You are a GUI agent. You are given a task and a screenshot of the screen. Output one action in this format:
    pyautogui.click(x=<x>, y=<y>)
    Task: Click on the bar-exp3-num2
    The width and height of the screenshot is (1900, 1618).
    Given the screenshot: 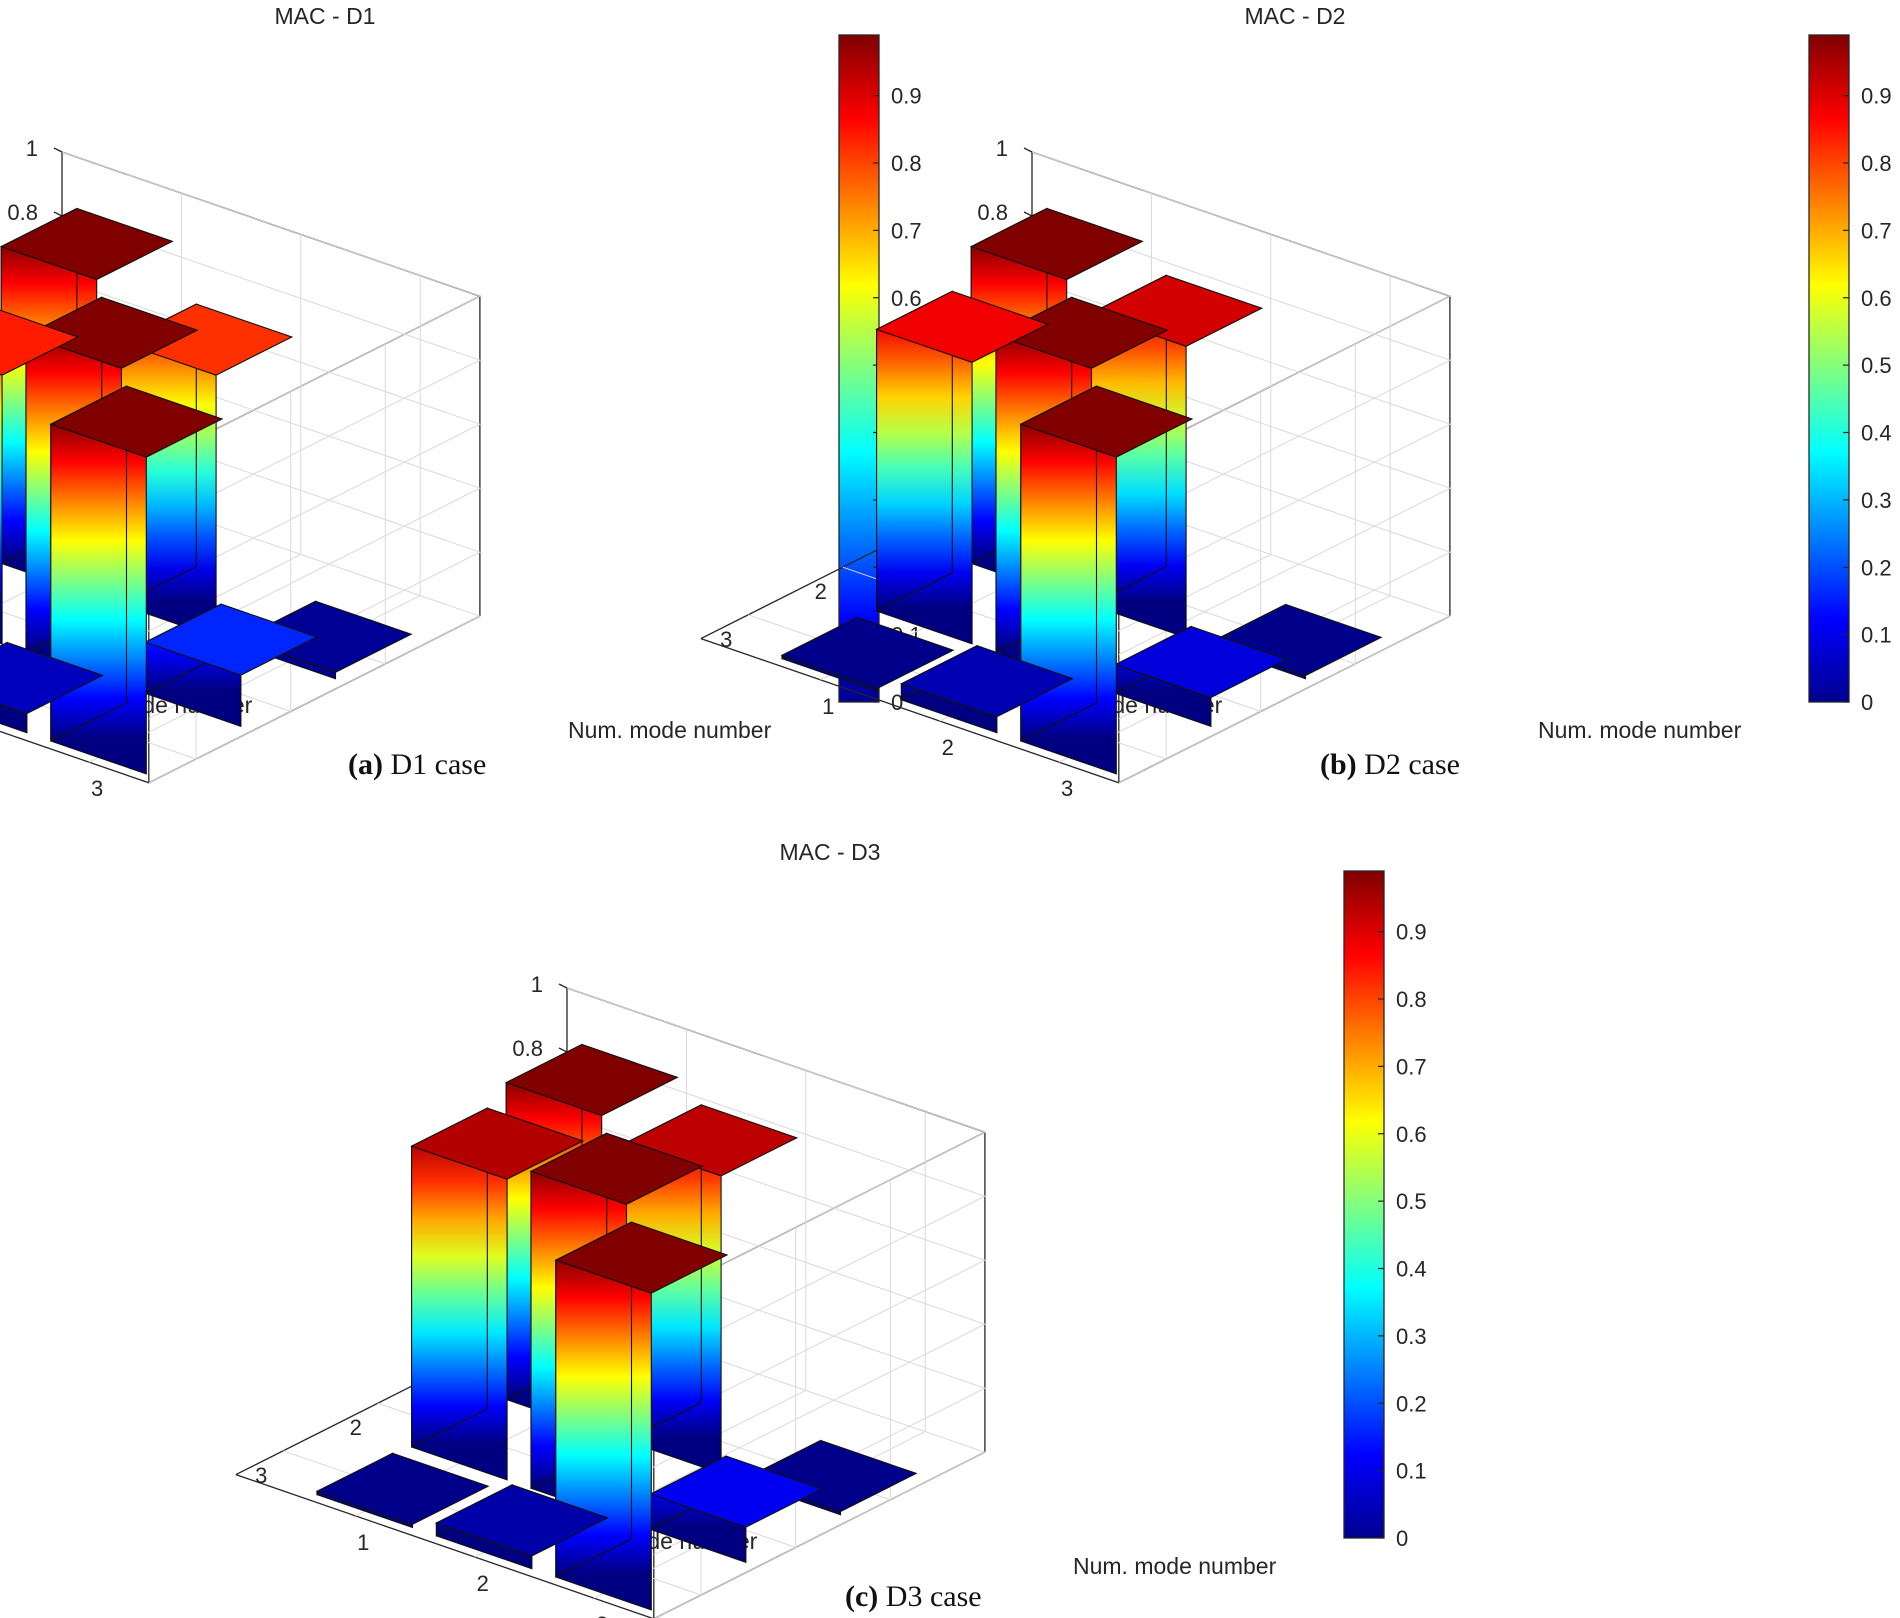 What is the action you would take?
    pyautogui.click(x=522, y=1527)
    